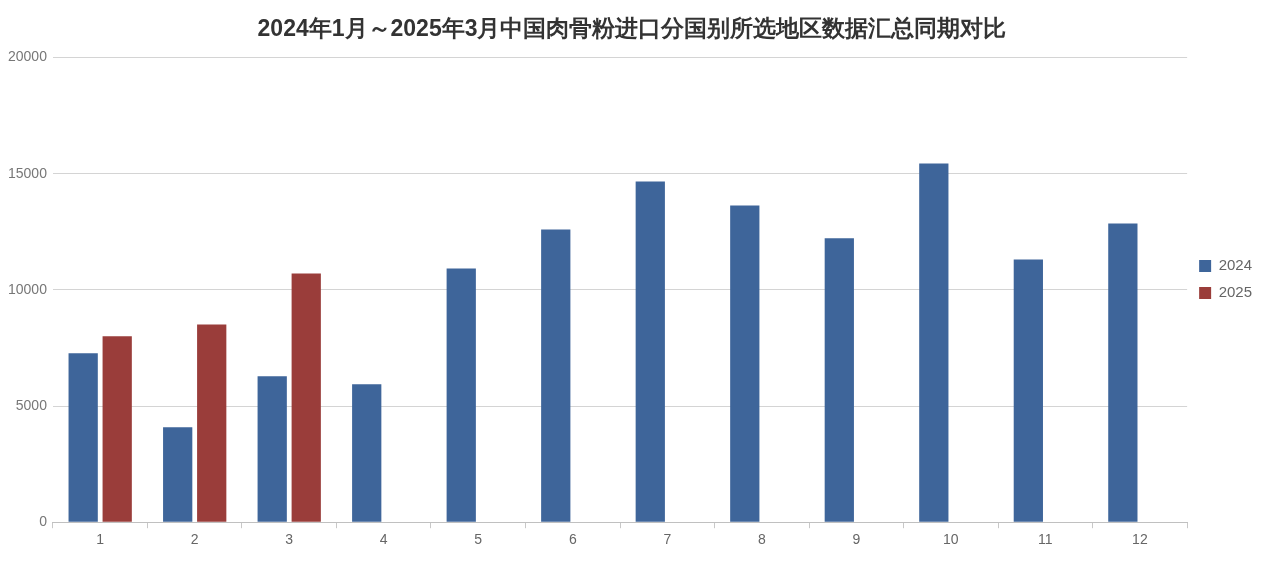 This screenshot has width=1276, height=561. I want to click on y-tick-label: 20000, so click(27, 56).